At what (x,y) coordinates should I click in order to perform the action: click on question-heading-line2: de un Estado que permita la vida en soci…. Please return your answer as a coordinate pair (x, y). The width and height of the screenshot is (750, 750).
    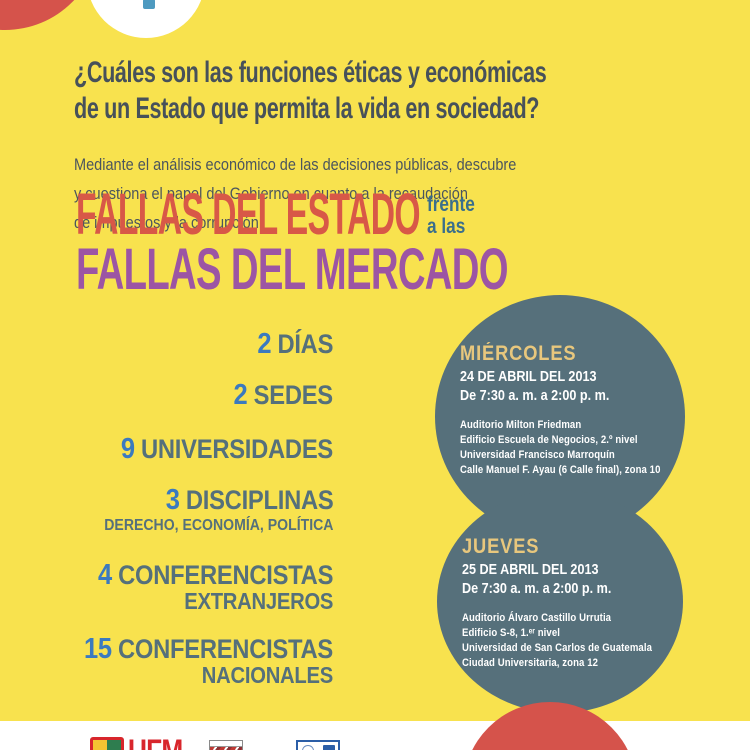
    Looking at the image, I should click on (307, 108).